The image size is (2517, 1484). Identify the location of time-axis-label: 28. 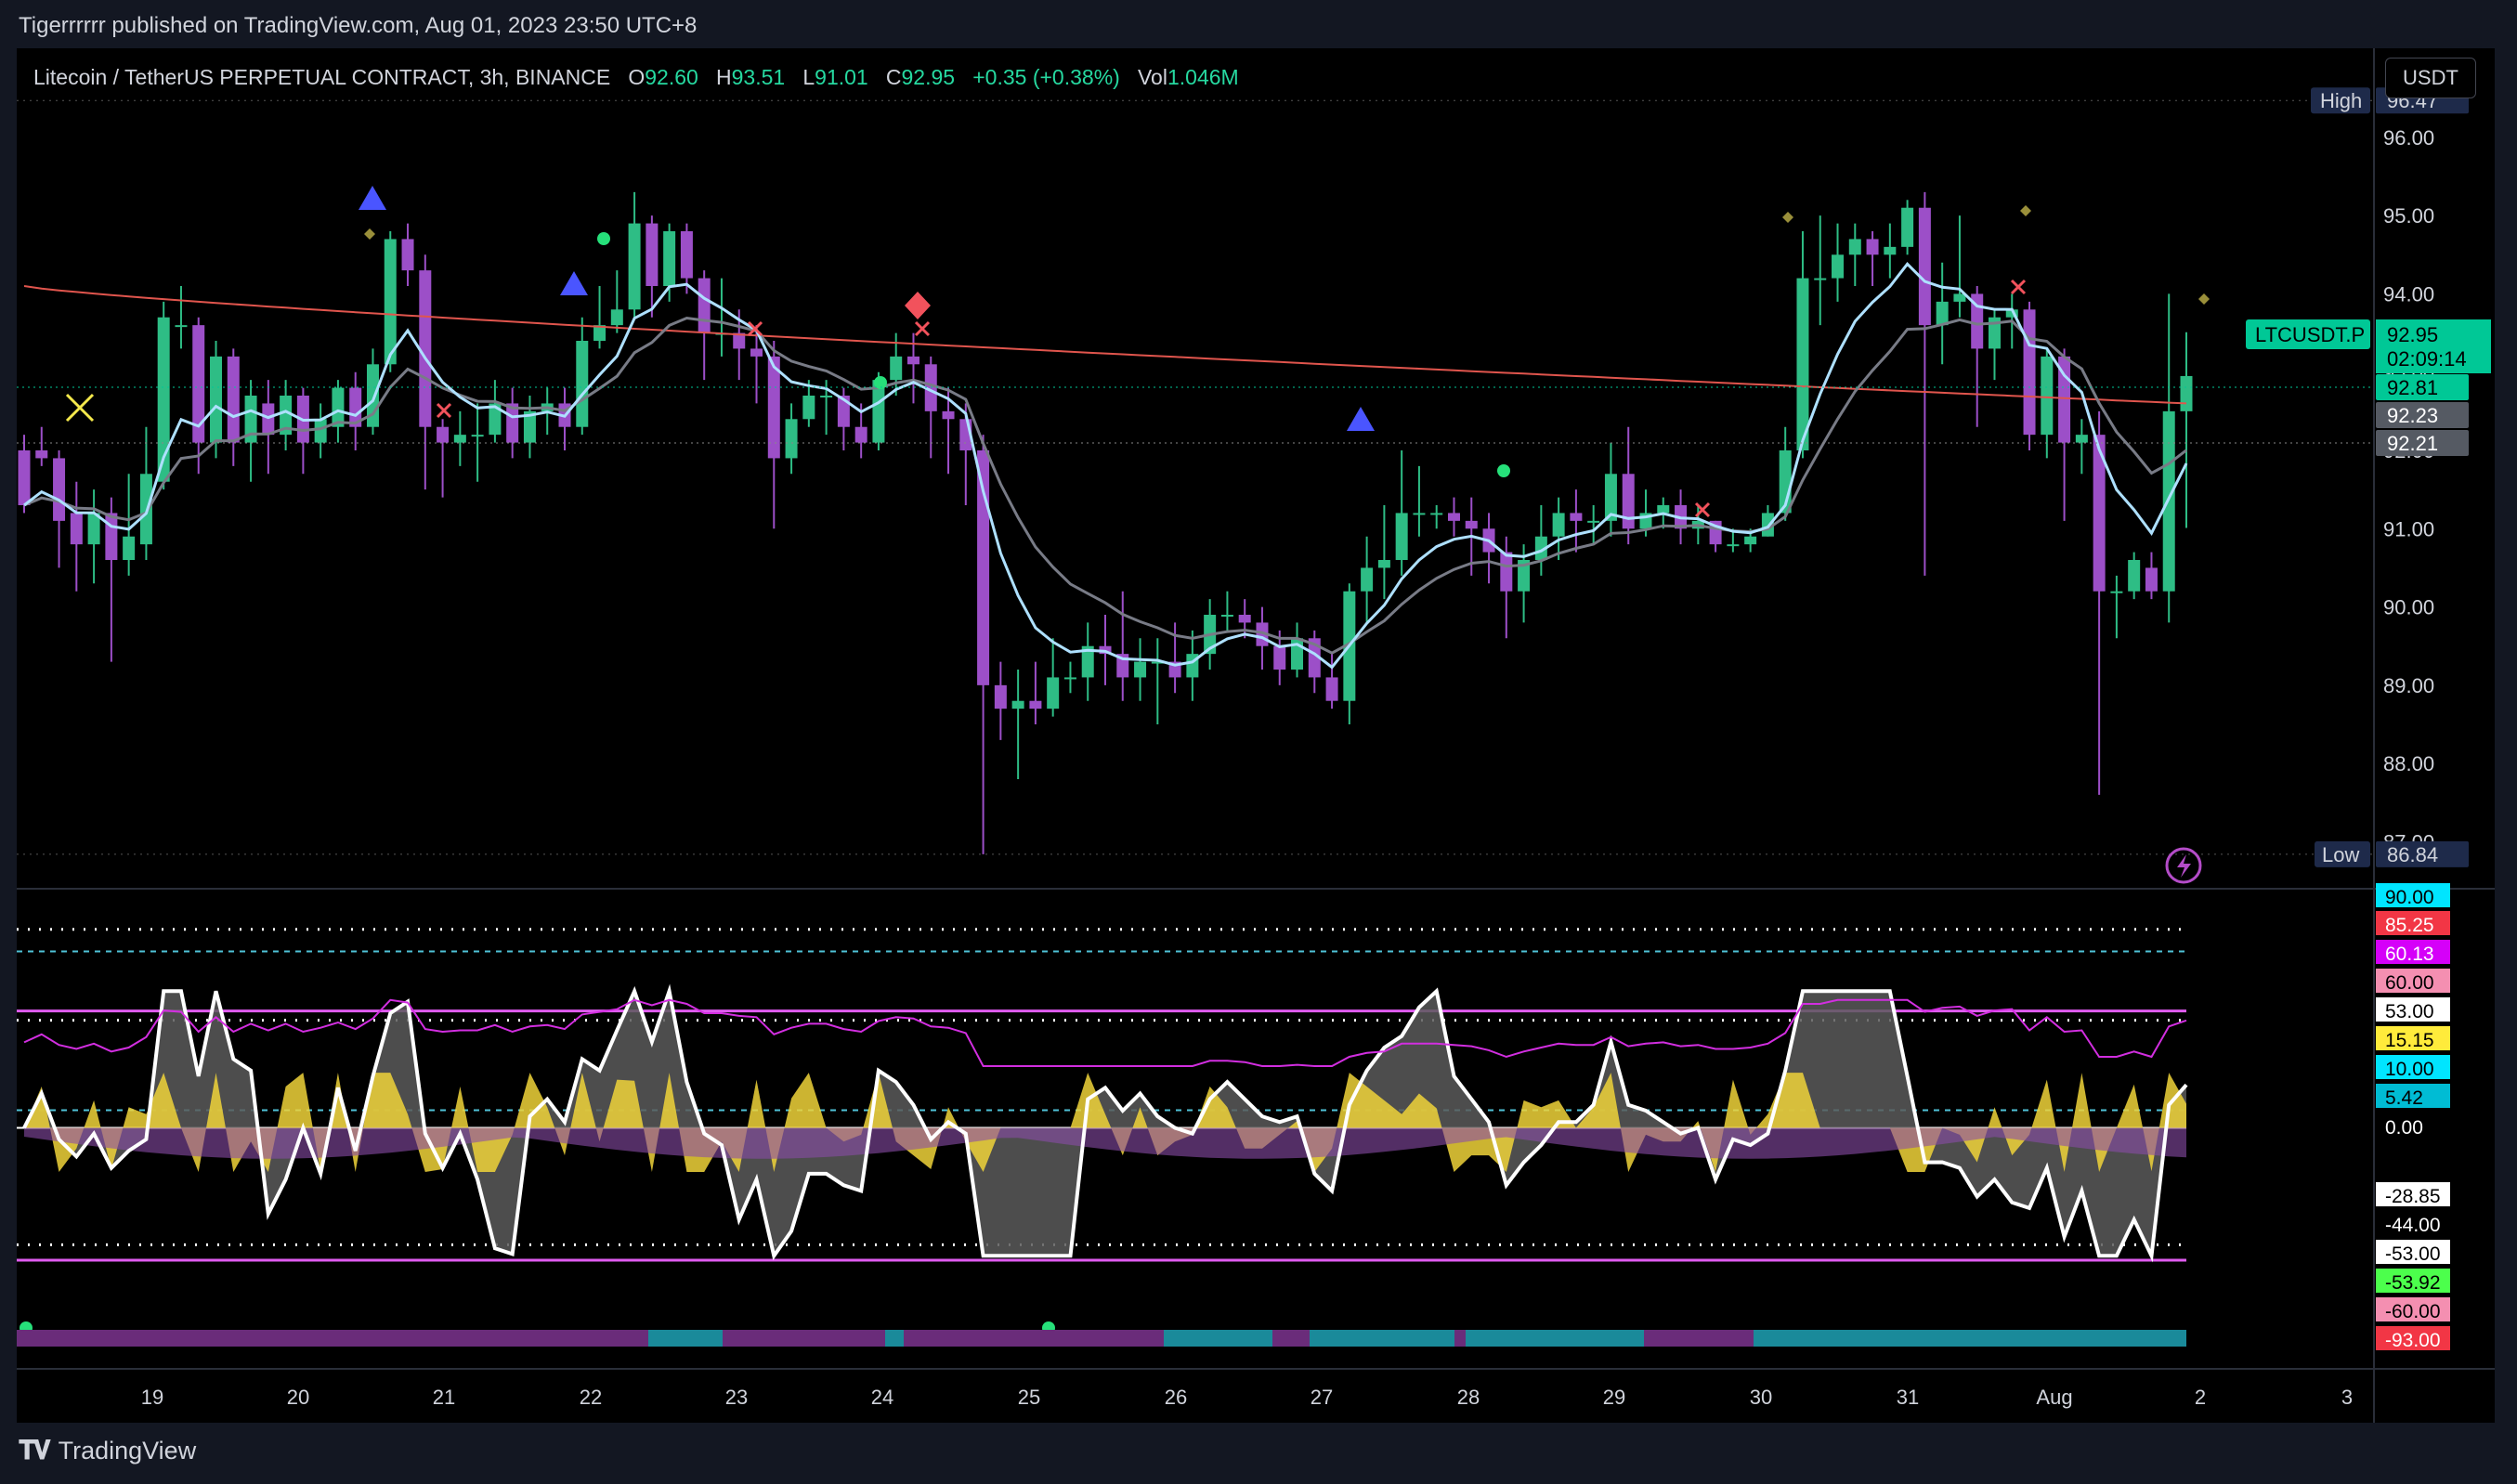
(1468, 1397).